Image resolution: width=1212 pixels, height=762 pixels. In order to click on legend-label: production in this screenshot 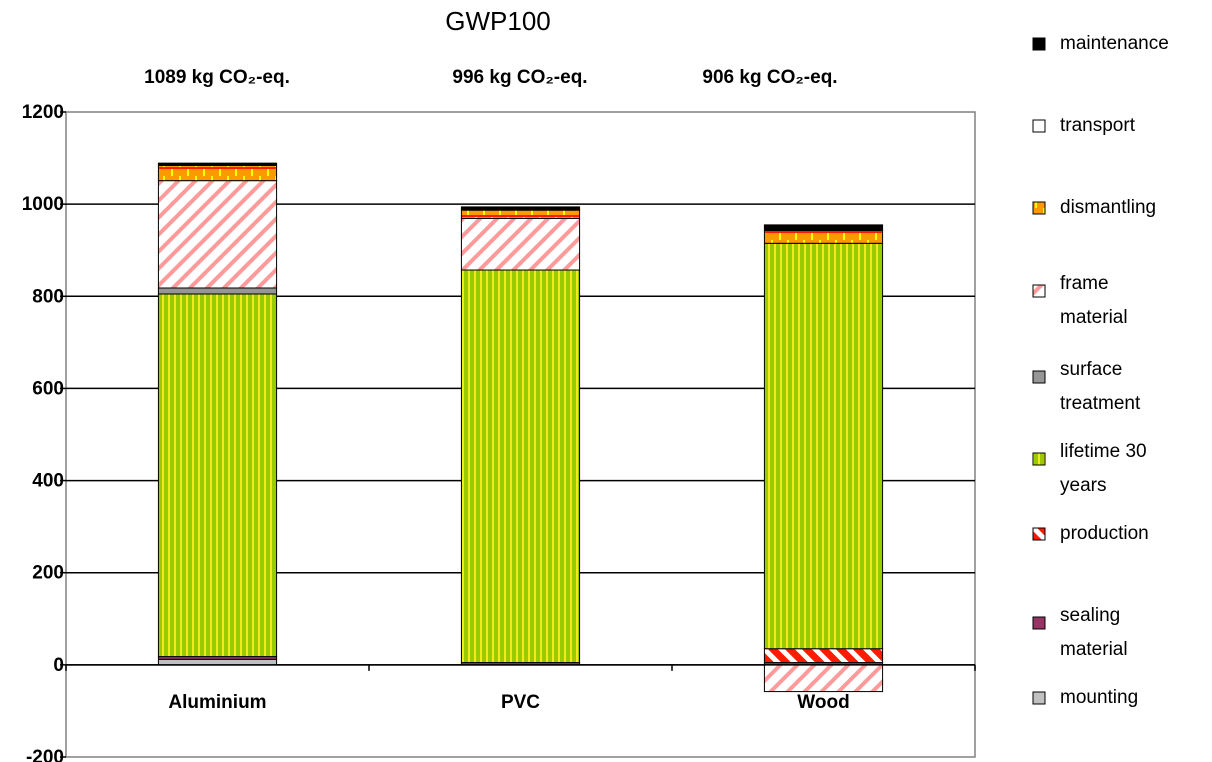, I will do `click(1104, 533)`.